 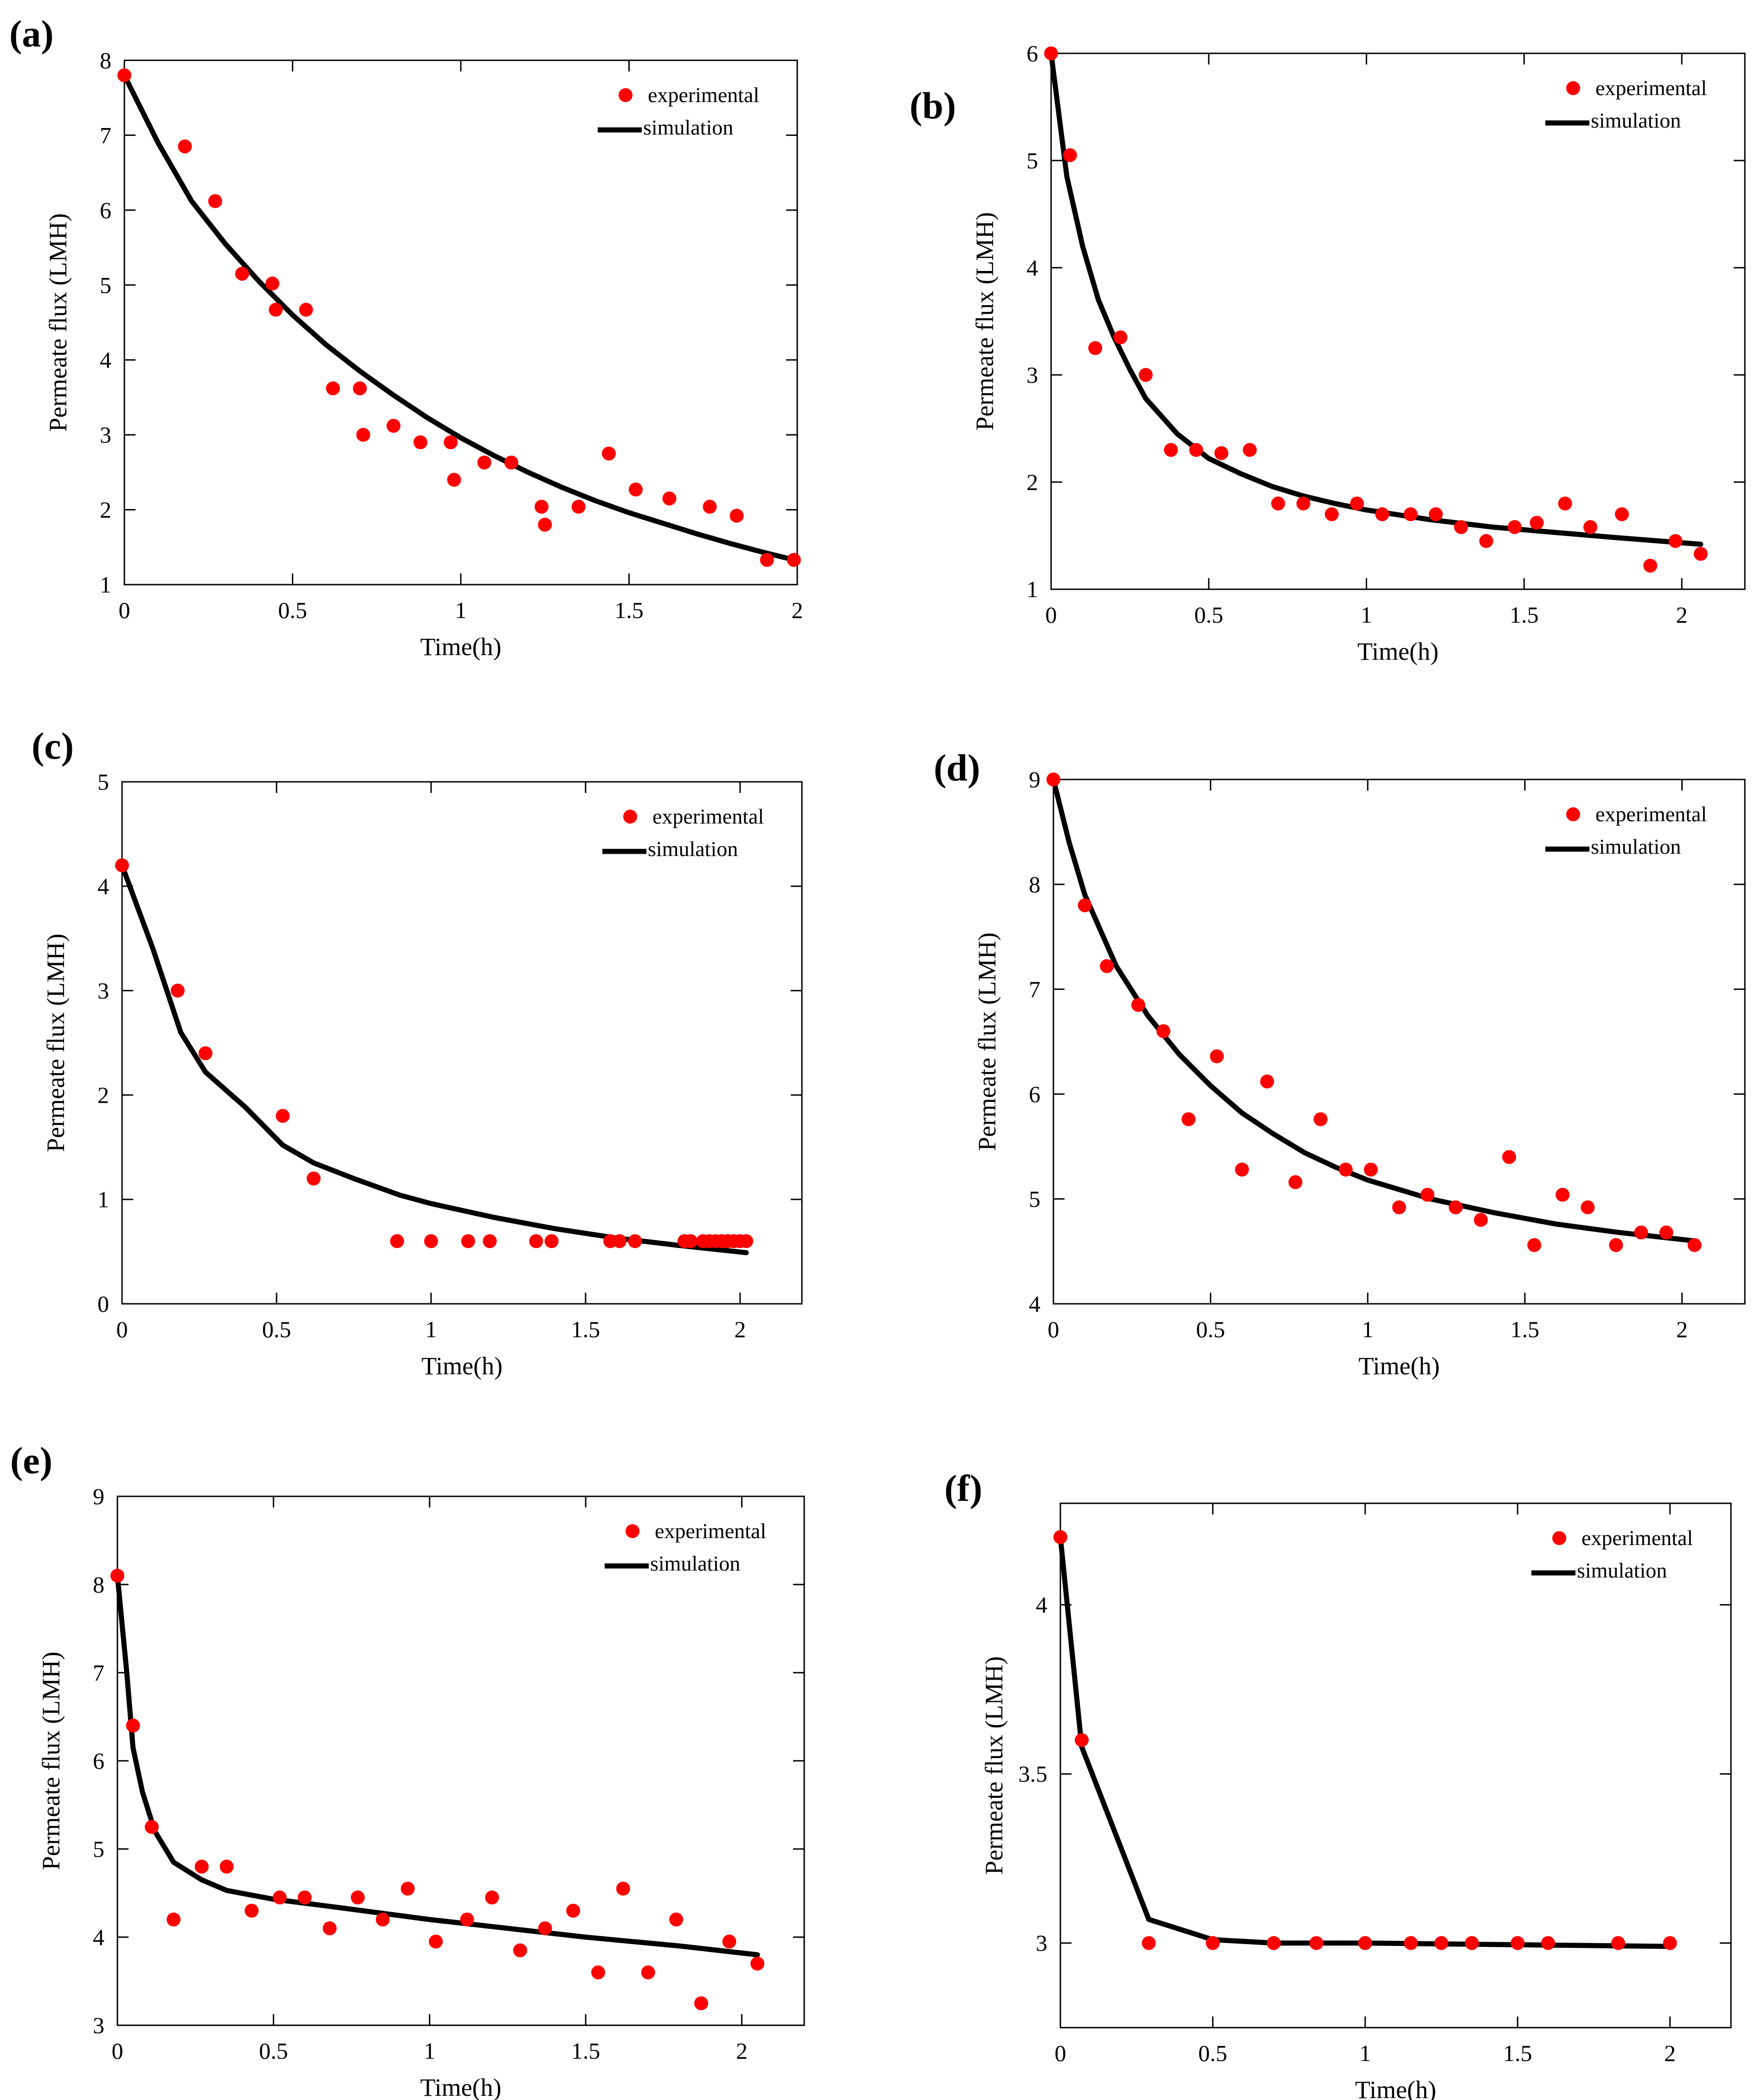 I want to click on y-tick-label: 9, so click(x=98, y=1496).